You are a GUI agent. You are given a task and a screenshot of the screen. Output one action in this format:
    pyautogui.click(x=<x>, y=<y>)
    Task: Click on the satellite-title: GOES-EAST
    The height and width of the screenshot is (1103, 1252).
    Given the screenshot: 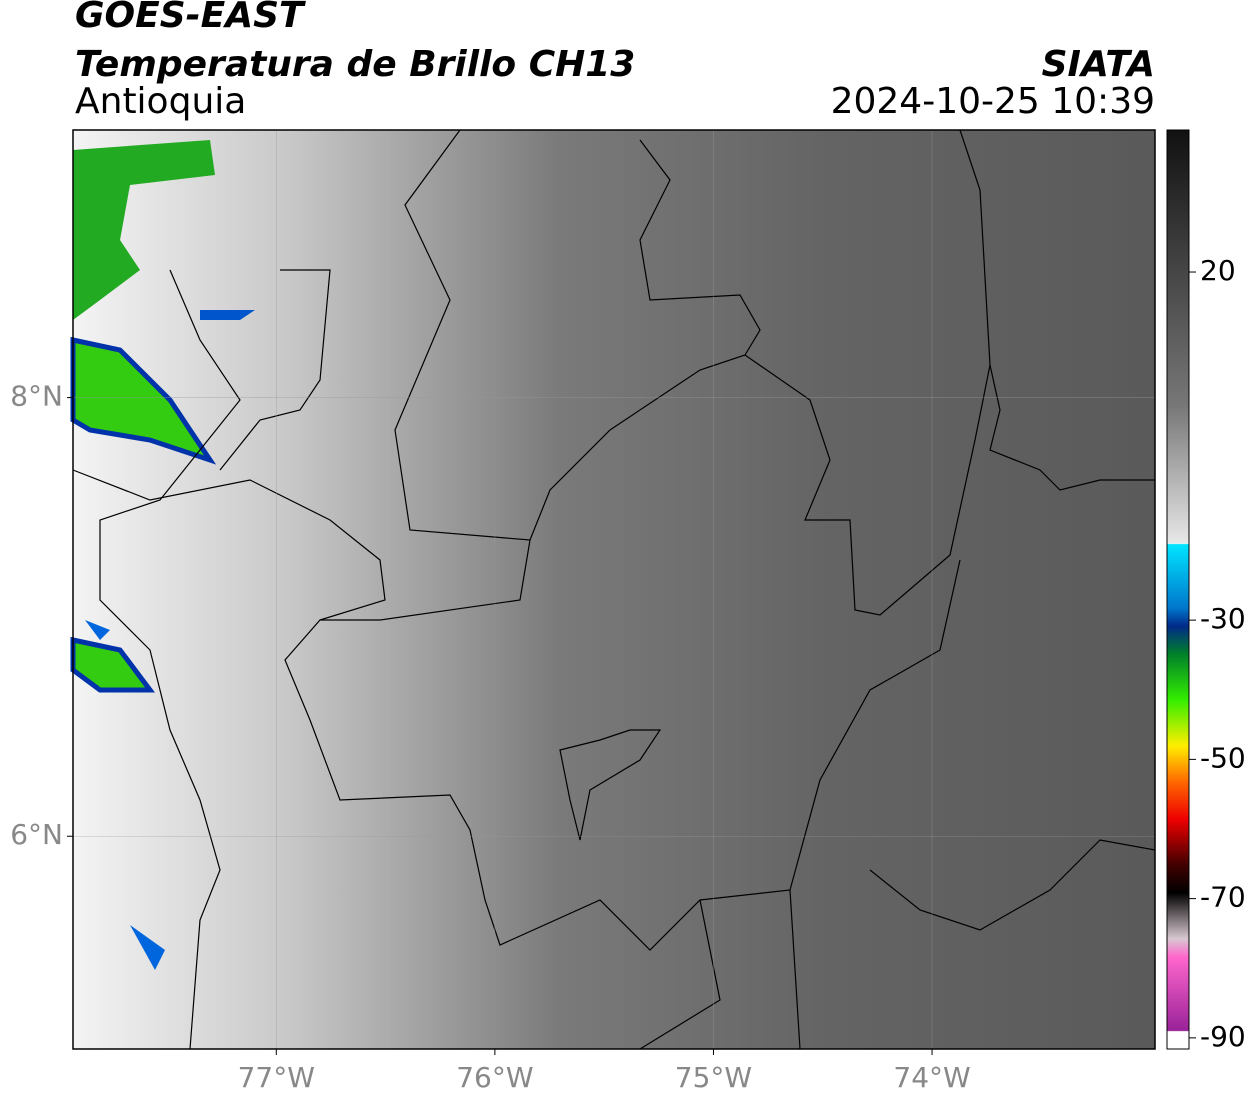 What is the action you would take?
    pyautogui.click(x=190, y=18)
    